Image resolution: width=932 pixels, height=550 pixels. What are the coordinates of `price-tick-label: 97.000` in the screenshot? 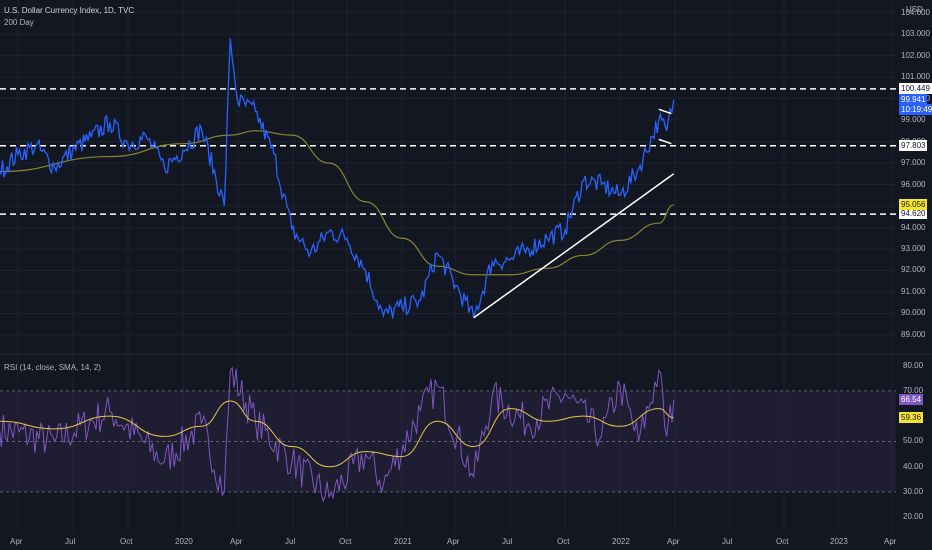 It's located at (913, 163).